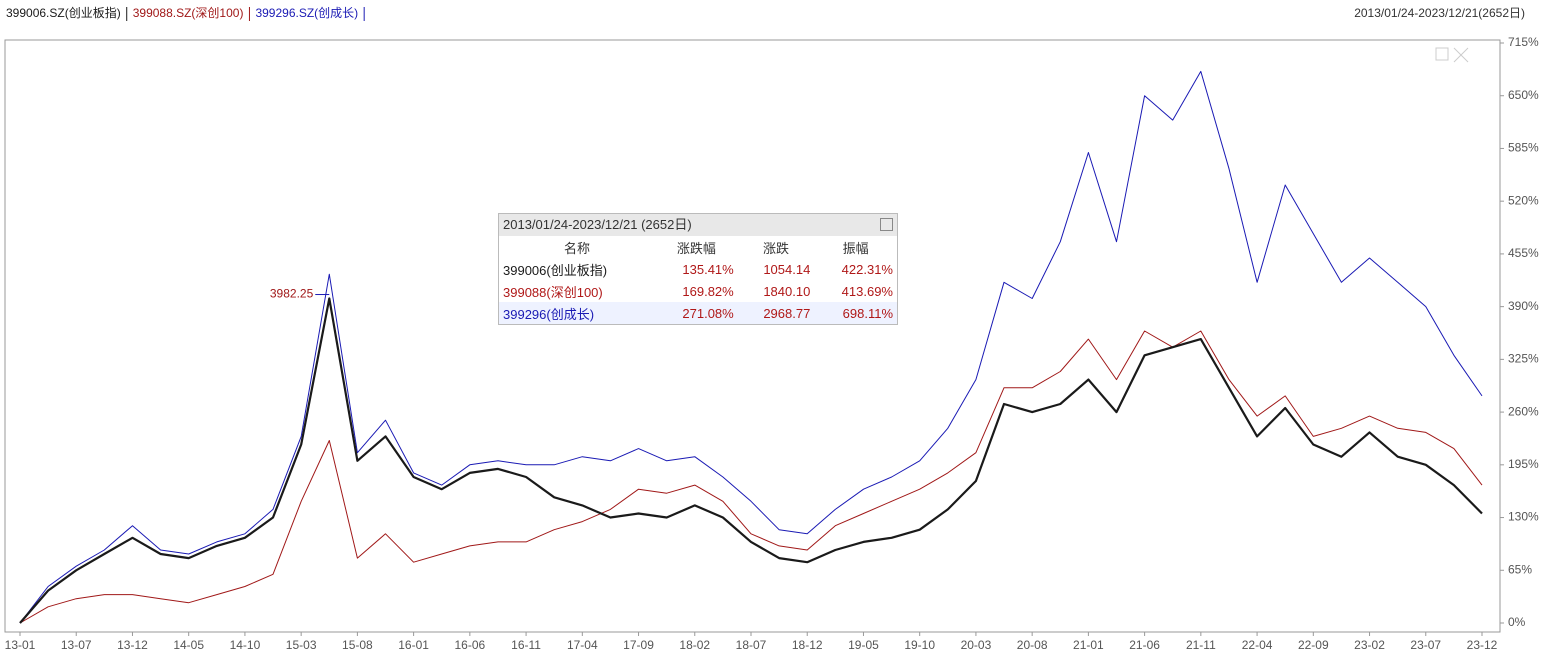 The width and height of the screenshot is (1550, 658). I want to click on cell: 169.82%, so click(708, 291).